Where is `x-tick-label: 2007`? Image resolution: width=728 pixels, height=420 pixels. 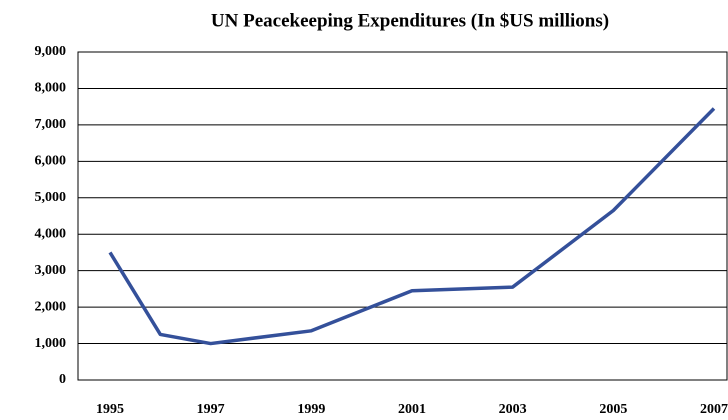
x-tick-label: 2007 is located at coordinates (714, 409).